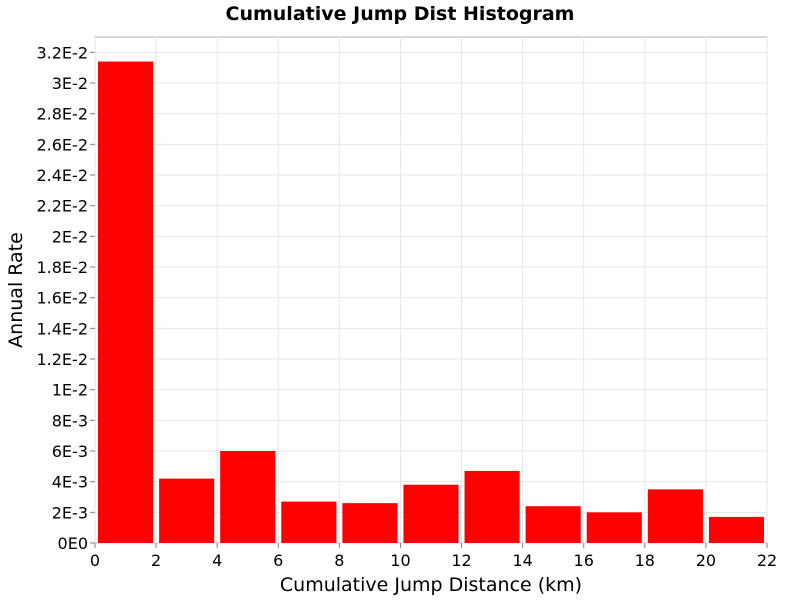 This screenshot has height=600, width=800. Describe the element at coordinates (16, 290) in the screenshot. I see `y-axis-label: Annual Rate` at that location.